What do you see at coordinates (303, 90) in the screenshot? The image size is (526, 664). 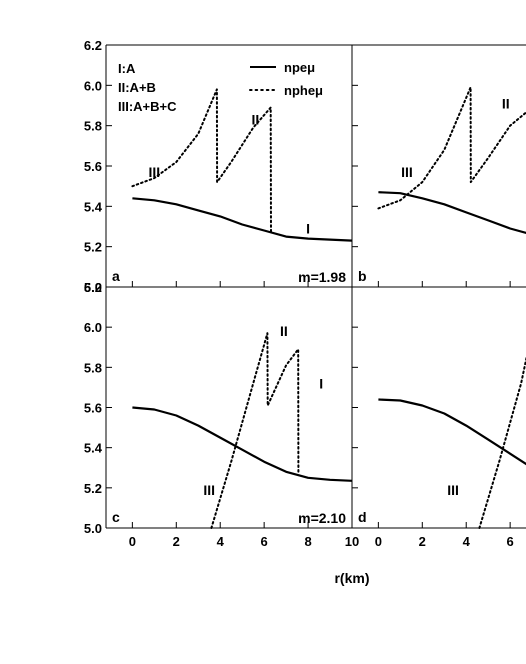 I see `legend-label: npheμ` at bounding box center [303, 90].